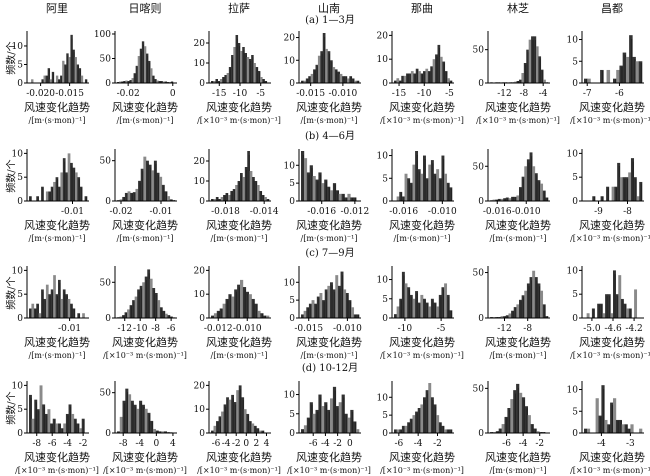 The height and width of the screenshot is (476, 650). I want to click on x-tick-label: -5, so click(260, 94).